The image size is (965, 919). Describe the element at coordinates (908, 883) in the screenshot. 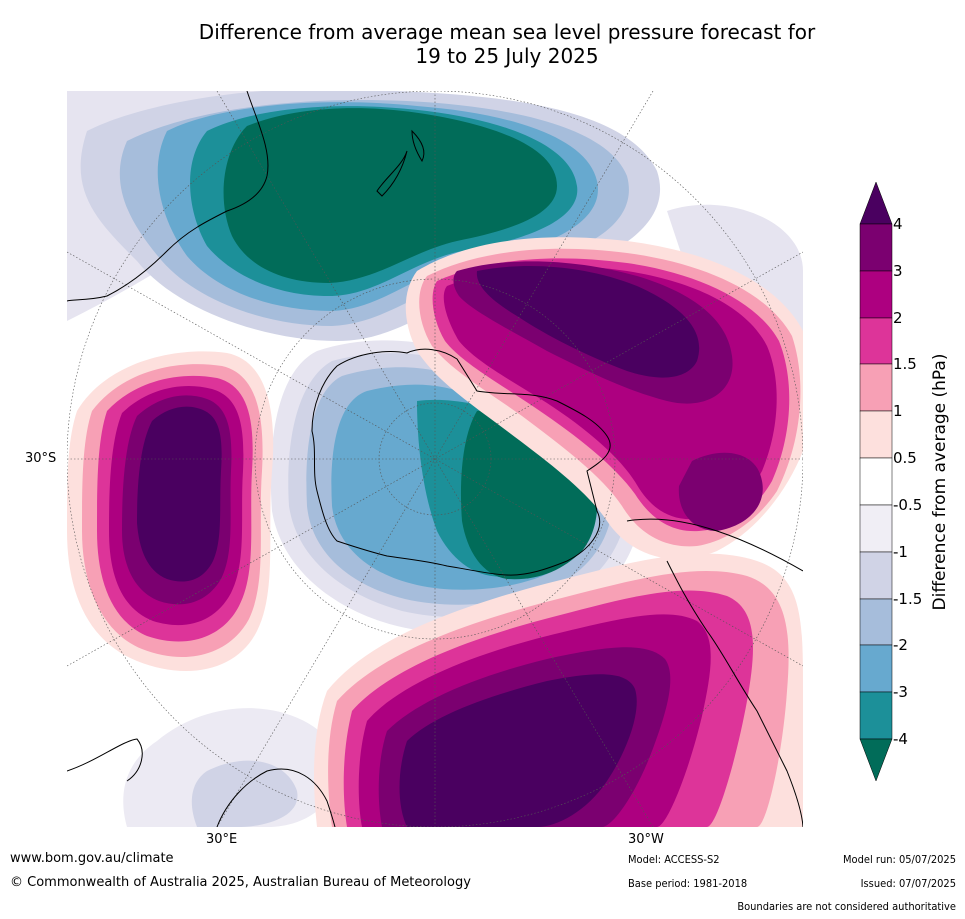

I see `footer-issued: Issued: 07/07/2025` at that location.